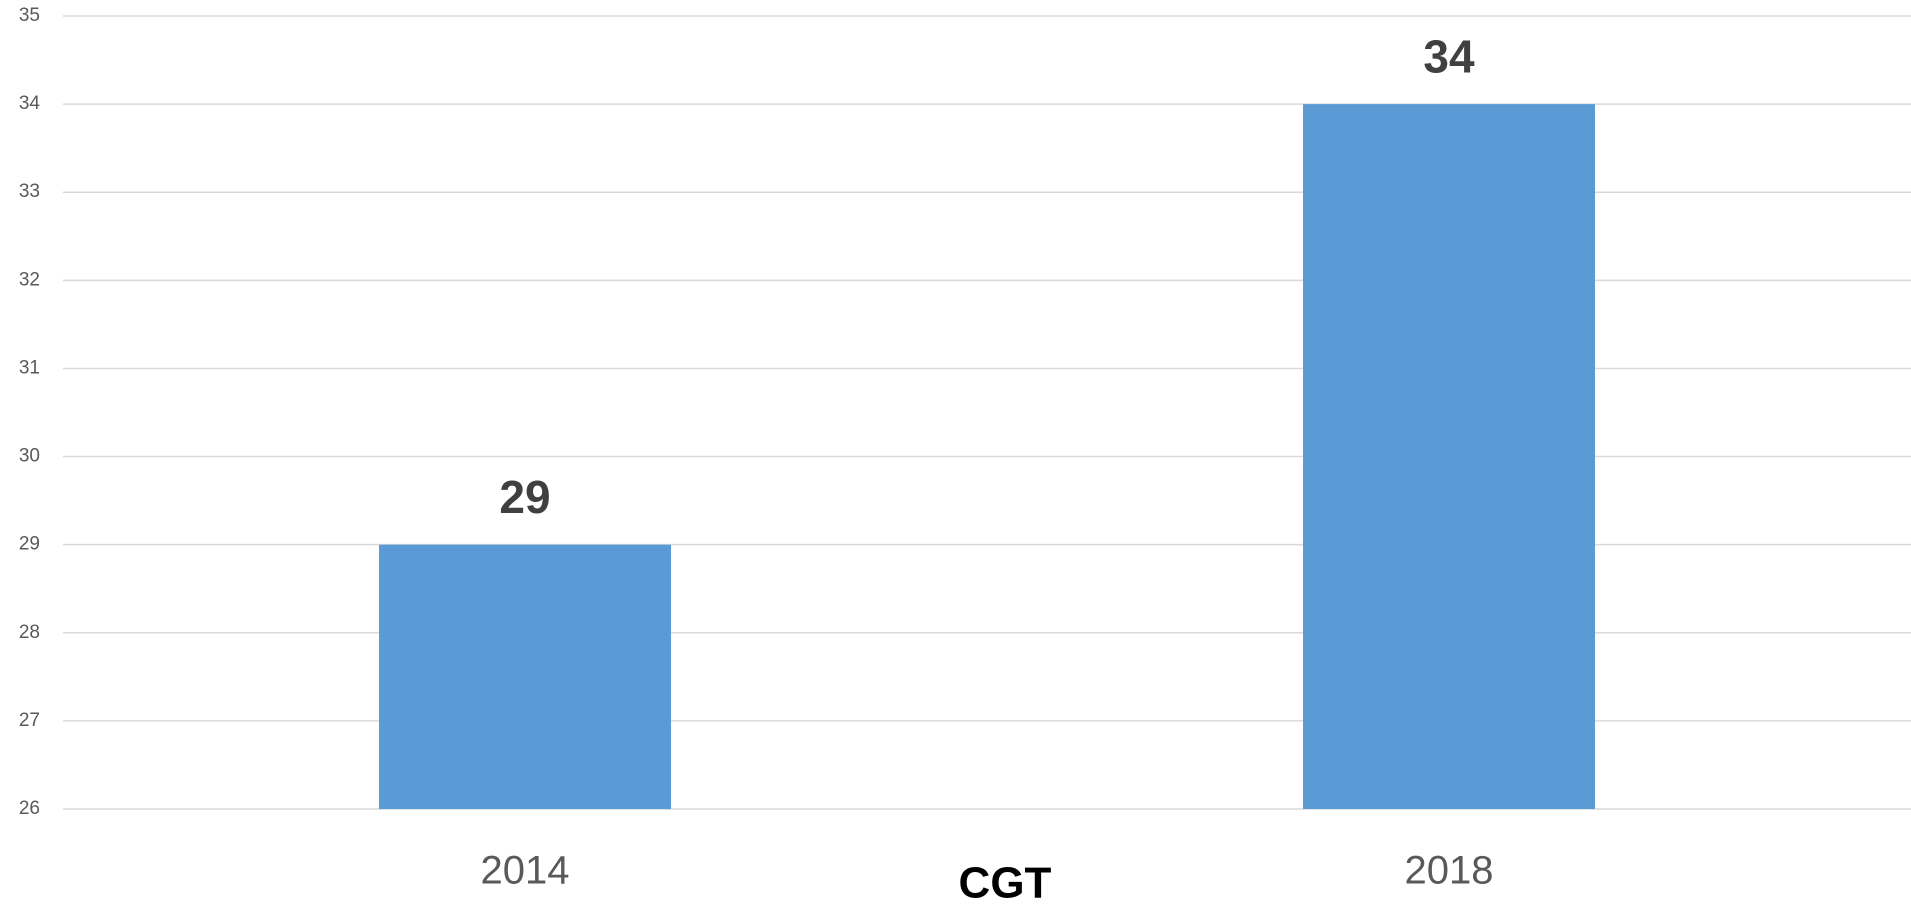  I want to click on y-tick-label: 26, so click(29, 808).